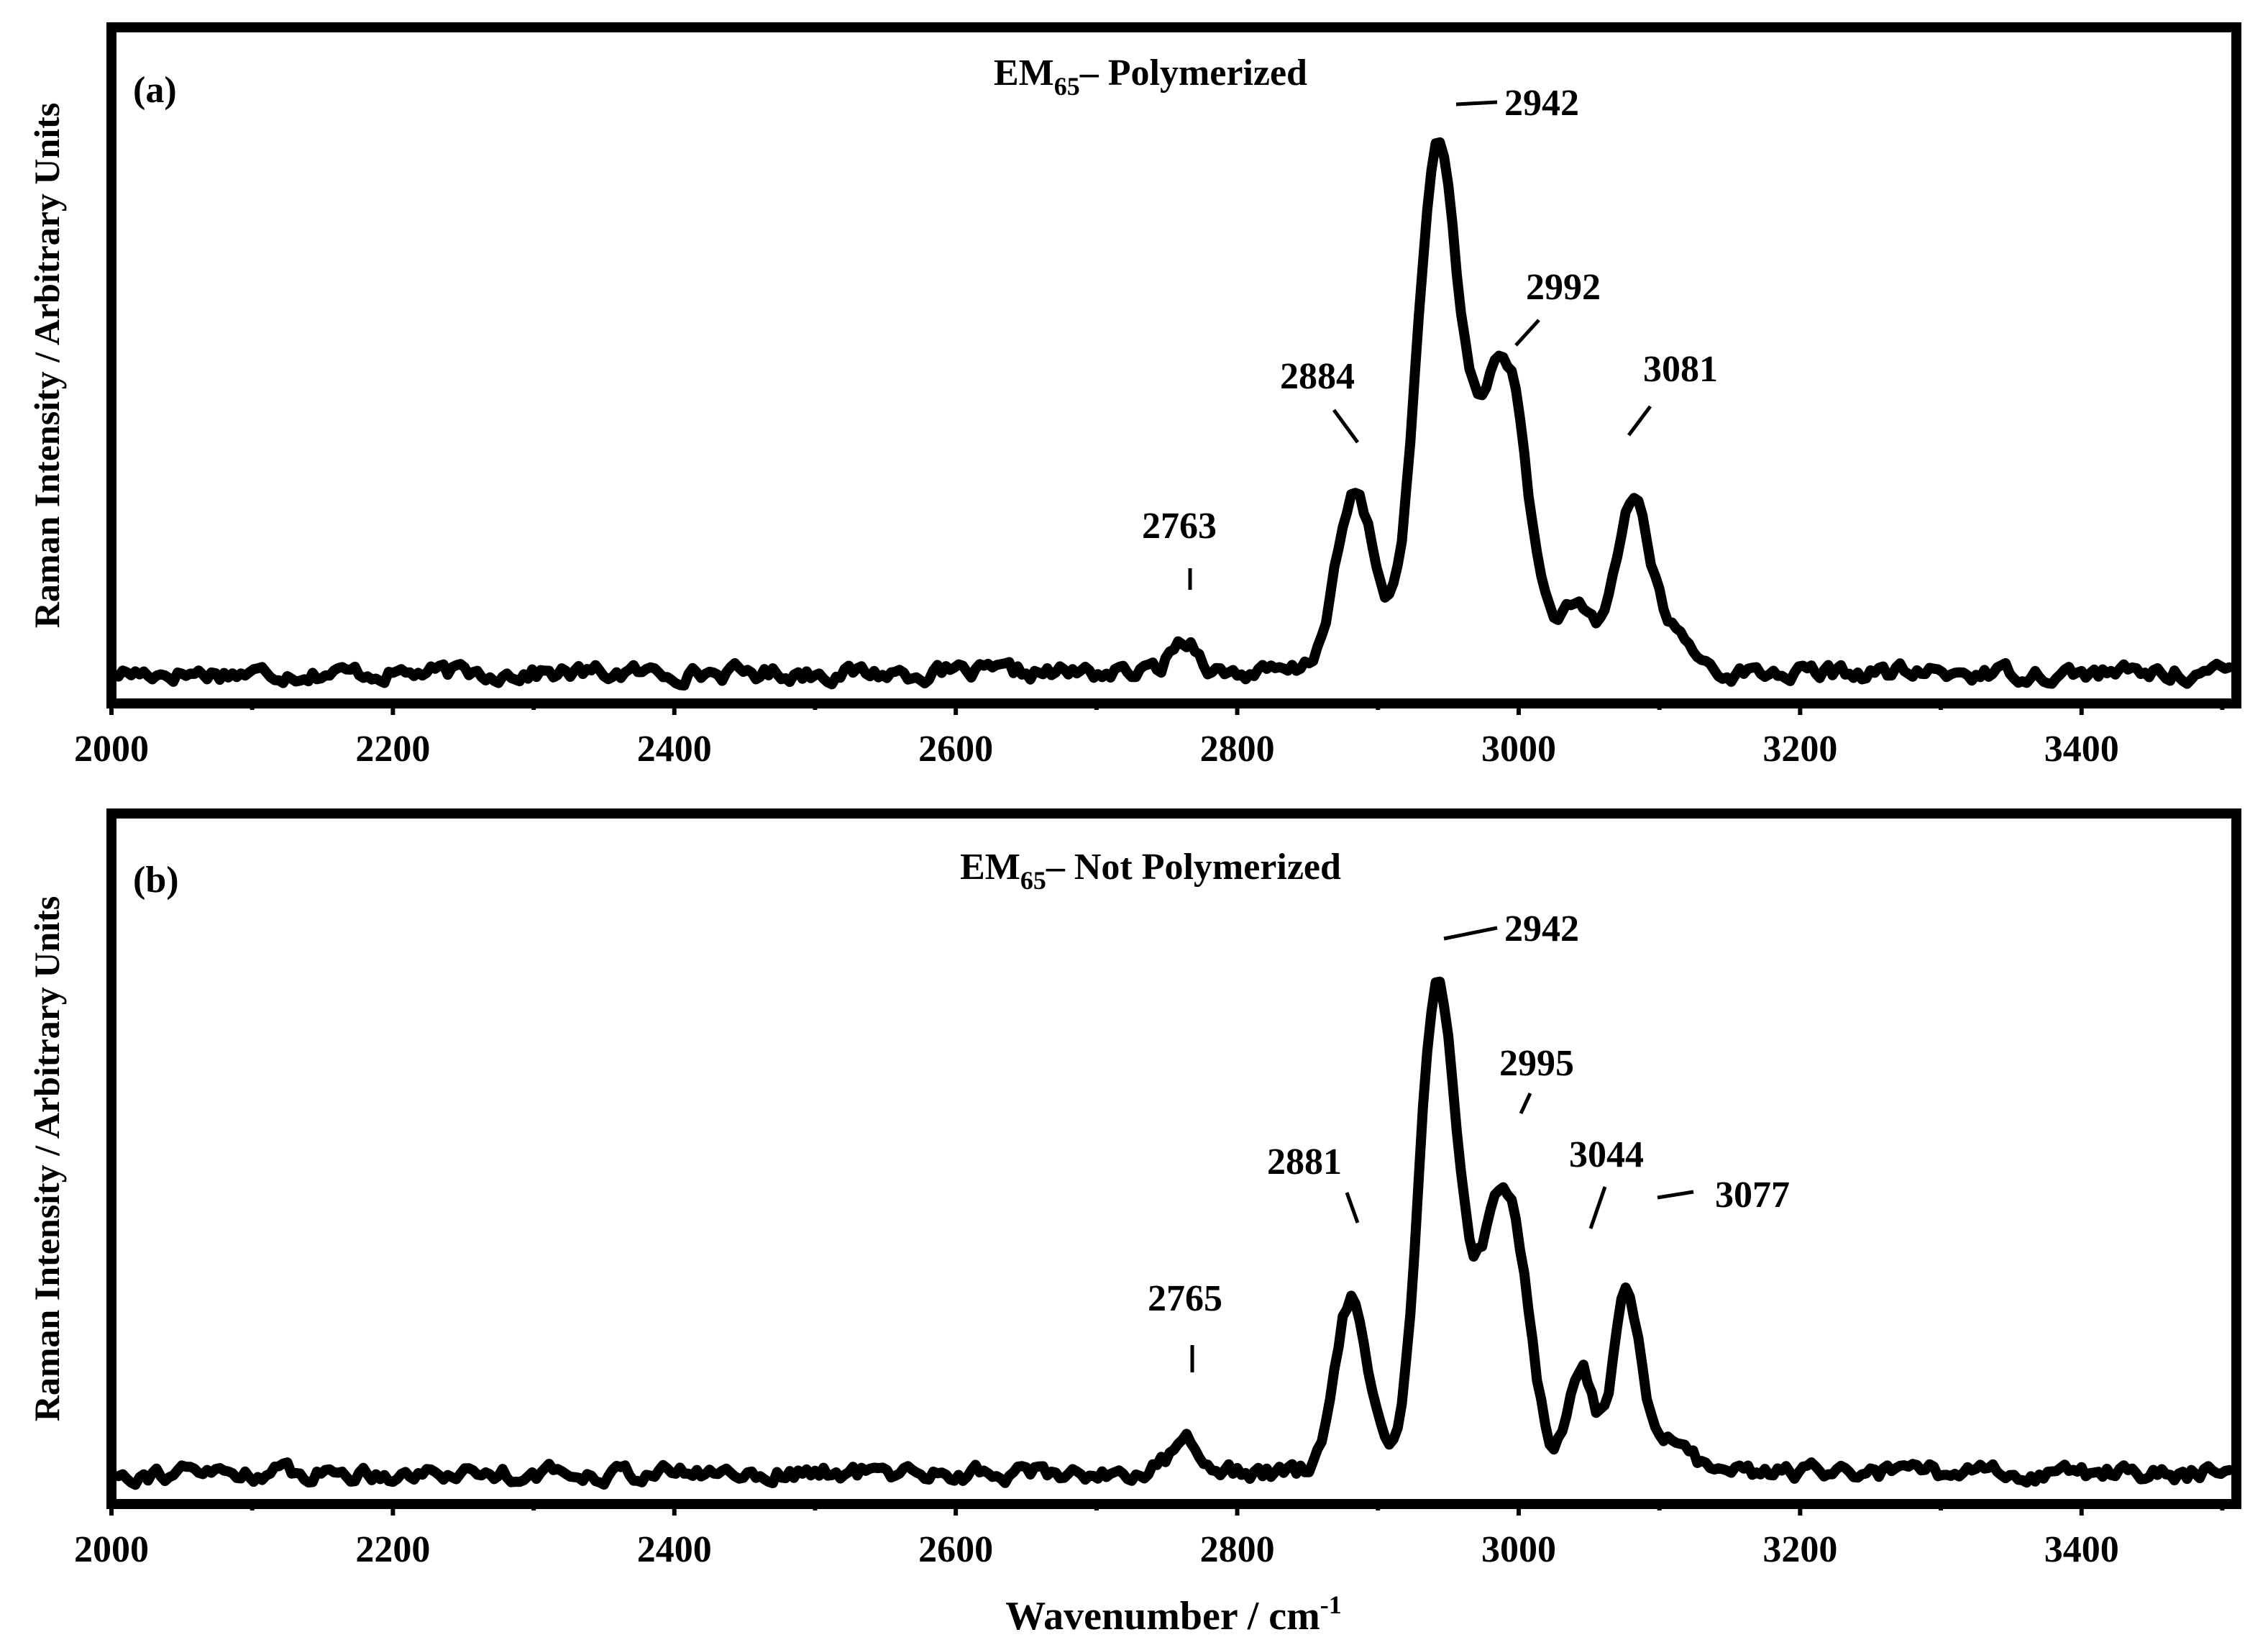  I want to click on peak-label-b-3077: 3077, so click(1752, 1195).